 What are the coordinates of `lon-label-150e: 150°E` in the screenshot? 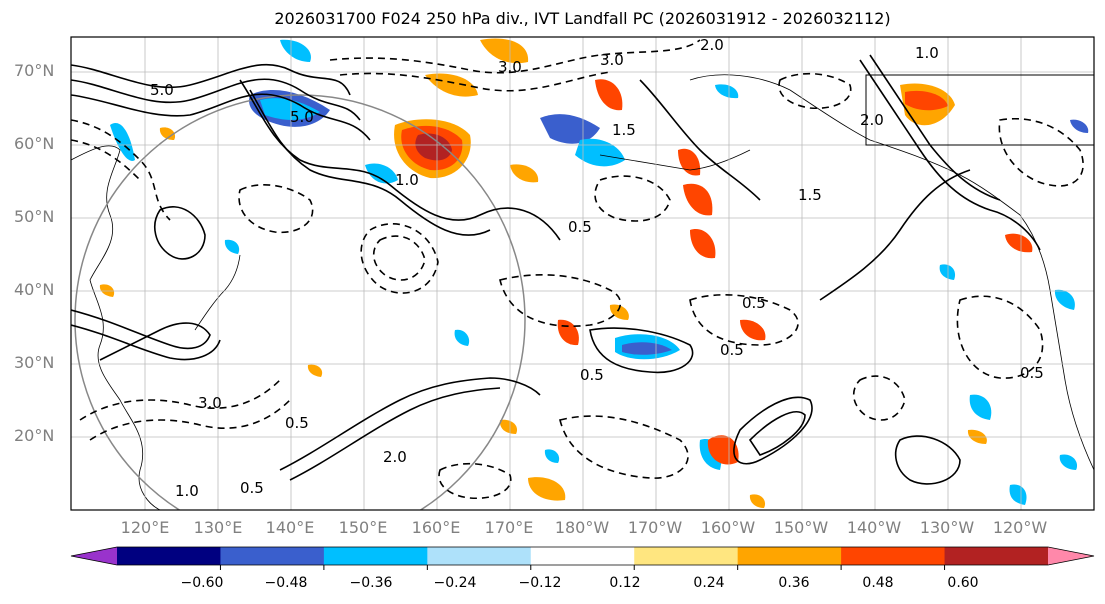 It's located at (363, 527).